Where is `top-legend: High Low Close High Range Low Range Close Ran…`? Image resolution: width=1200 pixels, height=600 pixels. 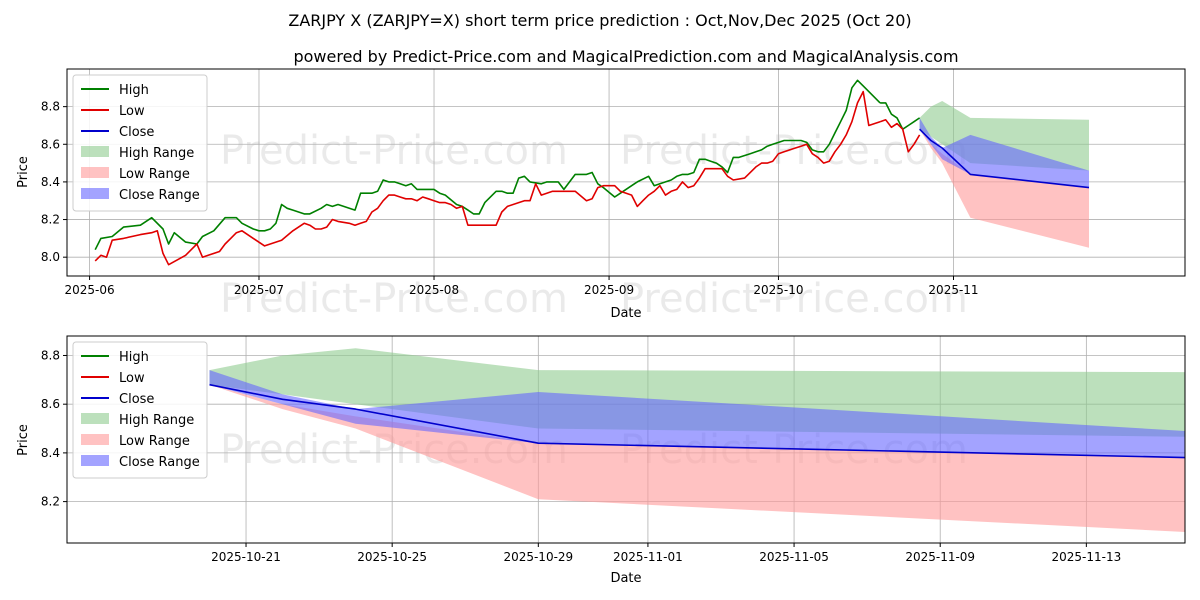 top-legend: High Low Close High Range Low Range Close Ran… is located at coordinates (140, 143).